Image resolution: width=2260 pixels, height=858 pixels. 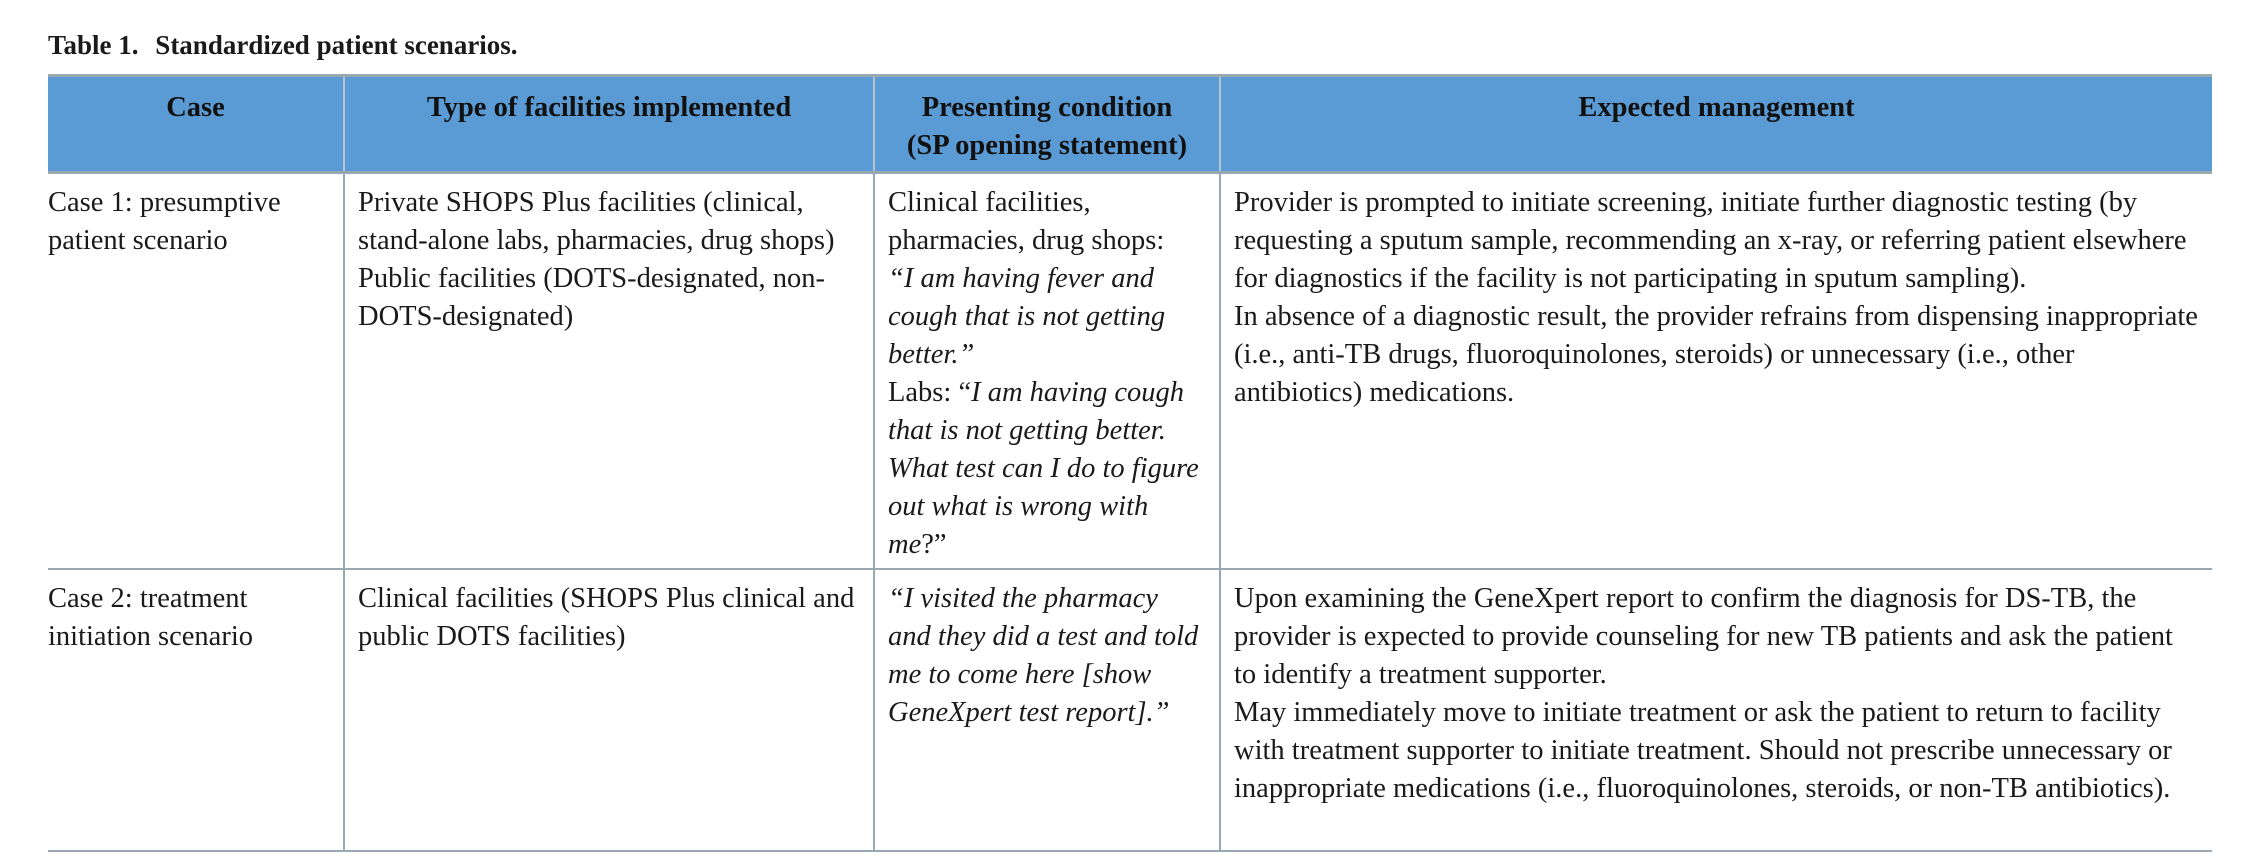 What do you see at coordinates (930, 392) in the screenshot?
I see `condition-labs-prefix: Labs: “` at bounding box center [930, 392].